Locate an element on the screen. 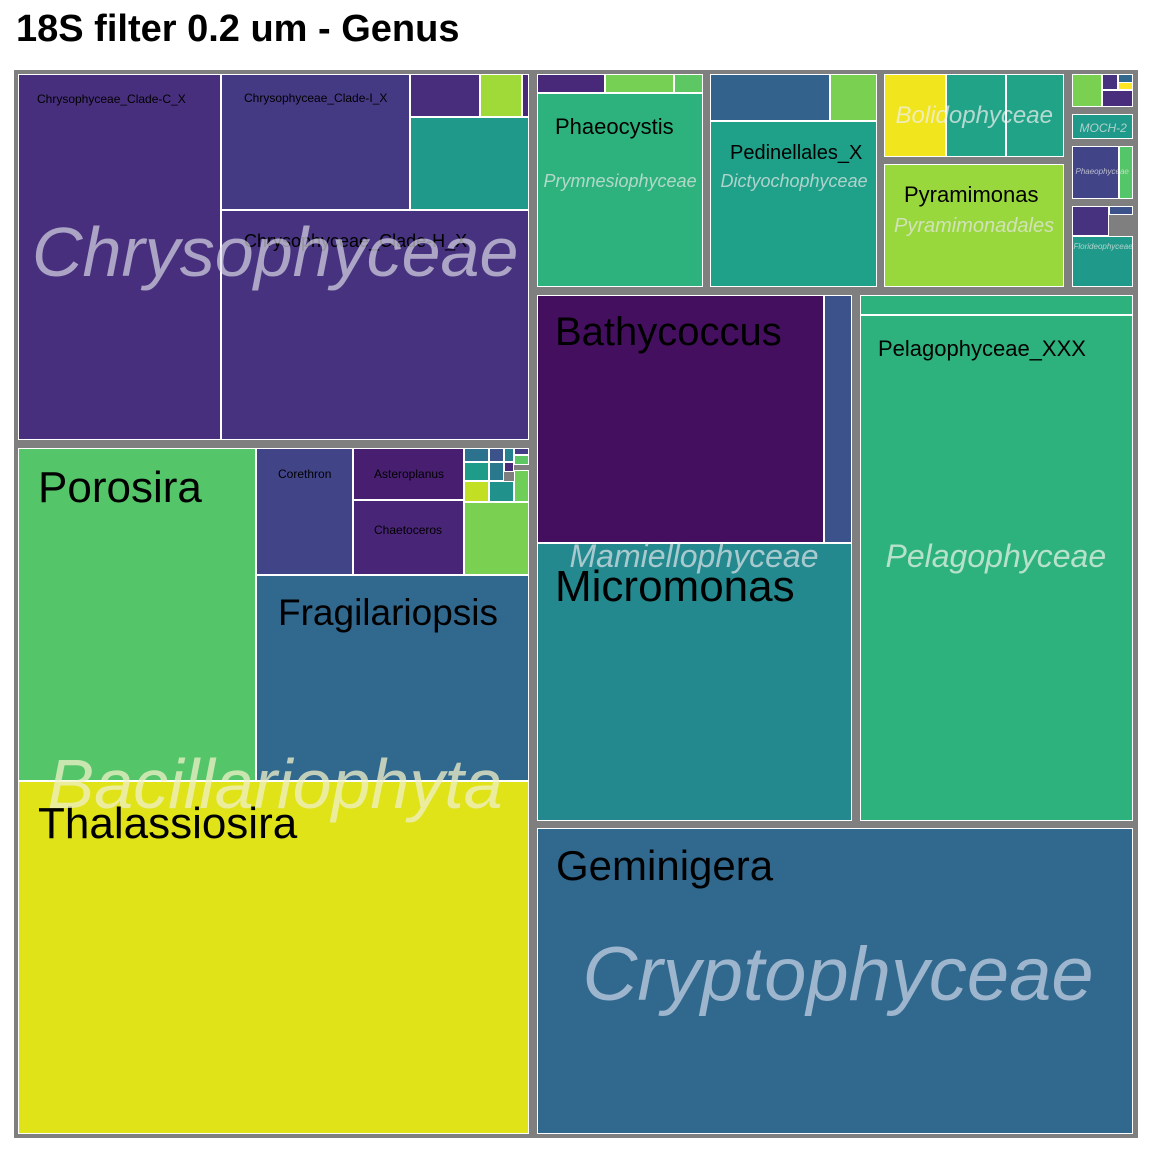  class-label-cryptophyceae: Cryptophyceae is located at coordinates (838, 974).